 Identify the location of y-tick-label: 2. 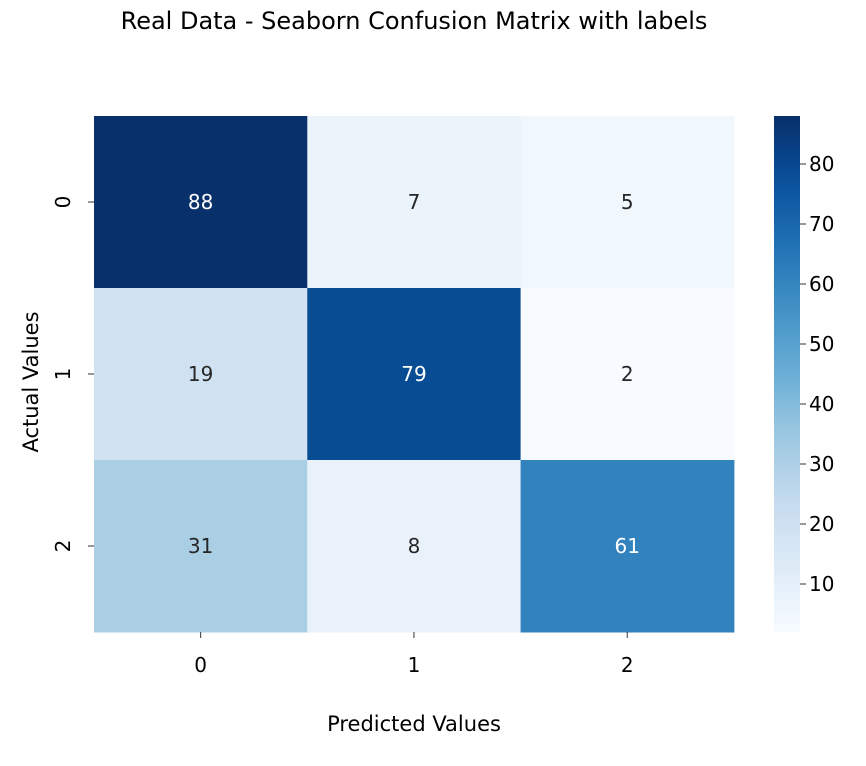
(63, 546).